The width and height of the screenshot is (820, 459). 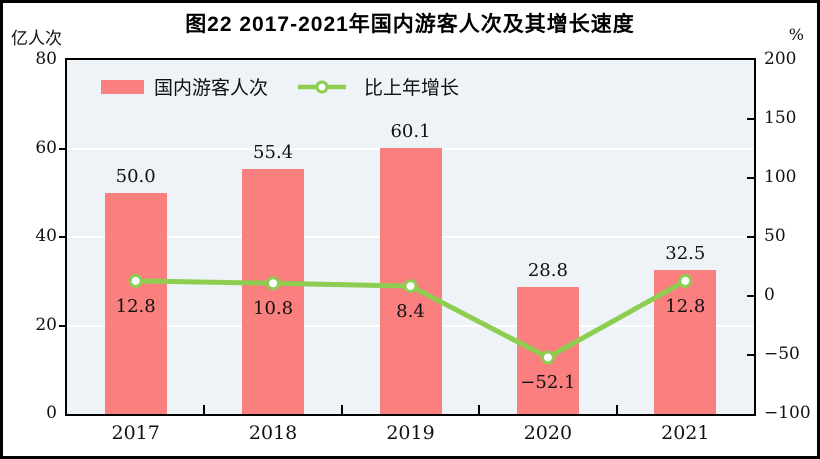 What do you see at coordinates (782, 354) in the screenshot?
I see `right-axis-tick-label: −50` at bounding box center [782, 354].